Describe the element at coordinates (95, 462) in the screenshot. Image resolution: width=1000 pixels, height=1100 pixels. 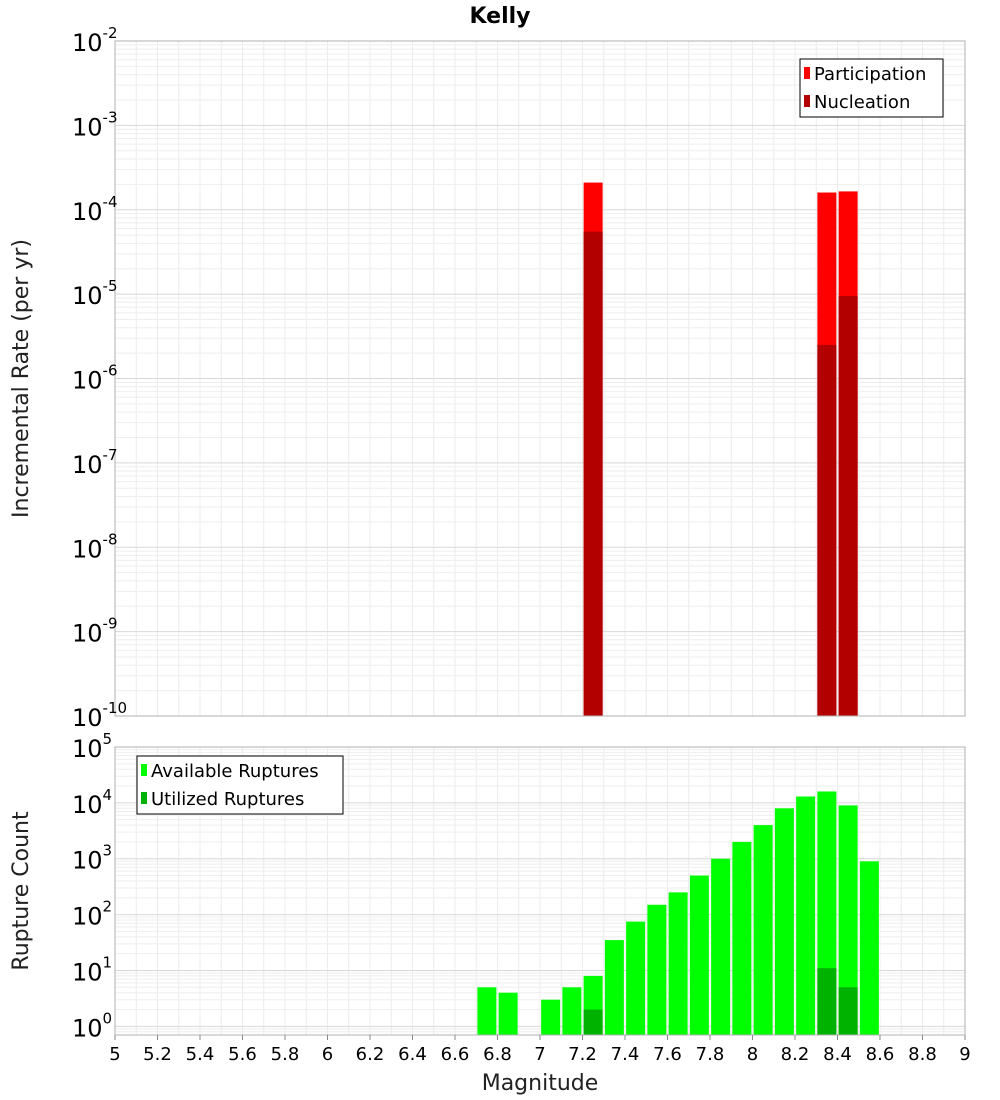
I see `y-tick-label: 10⁻⁷` at that location.